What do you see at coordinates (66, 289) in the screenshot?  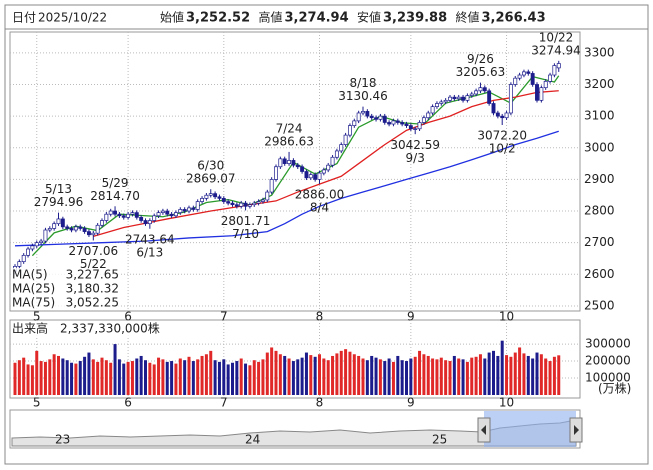 I see `legend-box` at bounding box center [66, 289].